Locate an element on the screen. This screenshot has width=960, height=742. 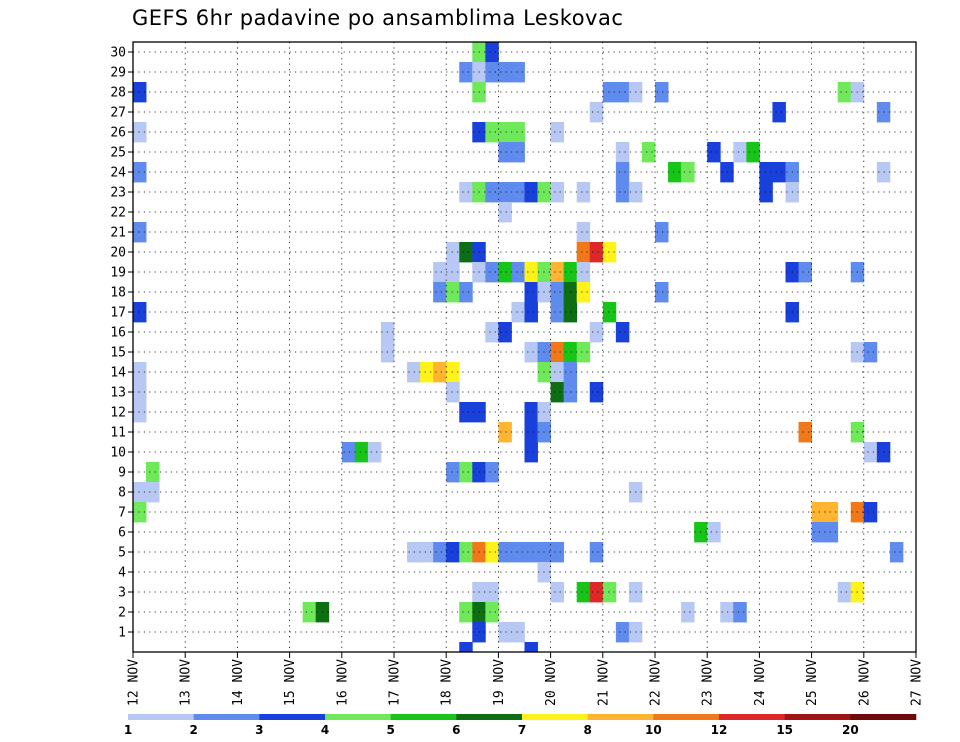
legend-label: 8 is located at coordinates (587, 730).